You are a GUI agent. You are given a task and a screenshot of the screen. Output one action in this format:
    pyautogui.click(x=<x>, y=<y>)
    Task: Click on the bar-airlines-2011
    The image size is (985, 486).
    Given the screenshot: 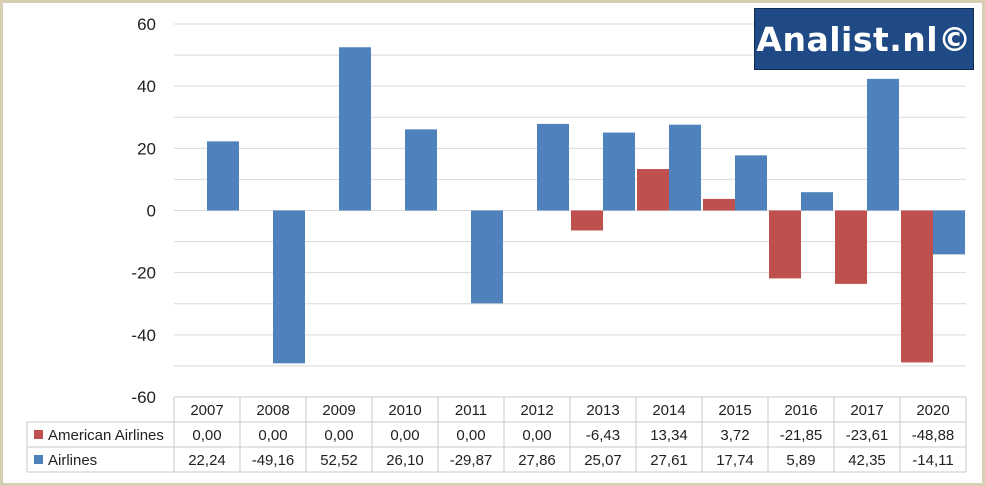 What is the action you would take?
    pyautogui.click(x=487, y=257)
    